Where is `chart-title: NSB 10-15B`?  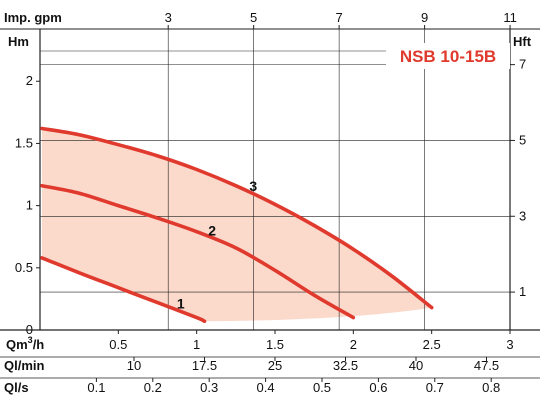 chart-title: NSB 10-15B is located at coordinates (448, 56).